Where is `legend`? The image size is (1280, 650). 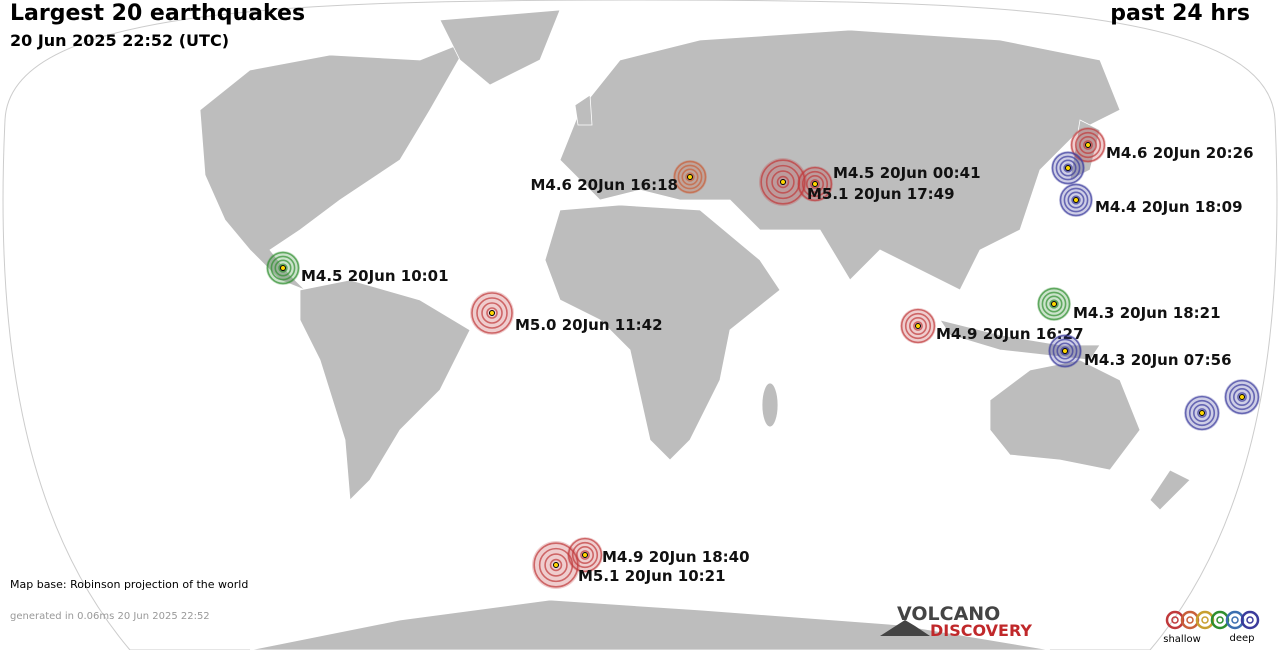
legend is located at coordinates (1212, 620).